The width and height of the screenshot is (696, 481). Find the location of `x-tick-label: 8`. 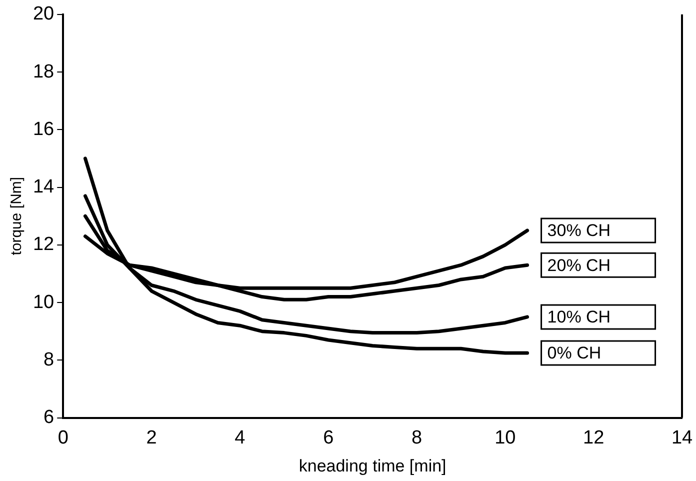

x-tick-label: 8 is located at coordinates (416, 437).